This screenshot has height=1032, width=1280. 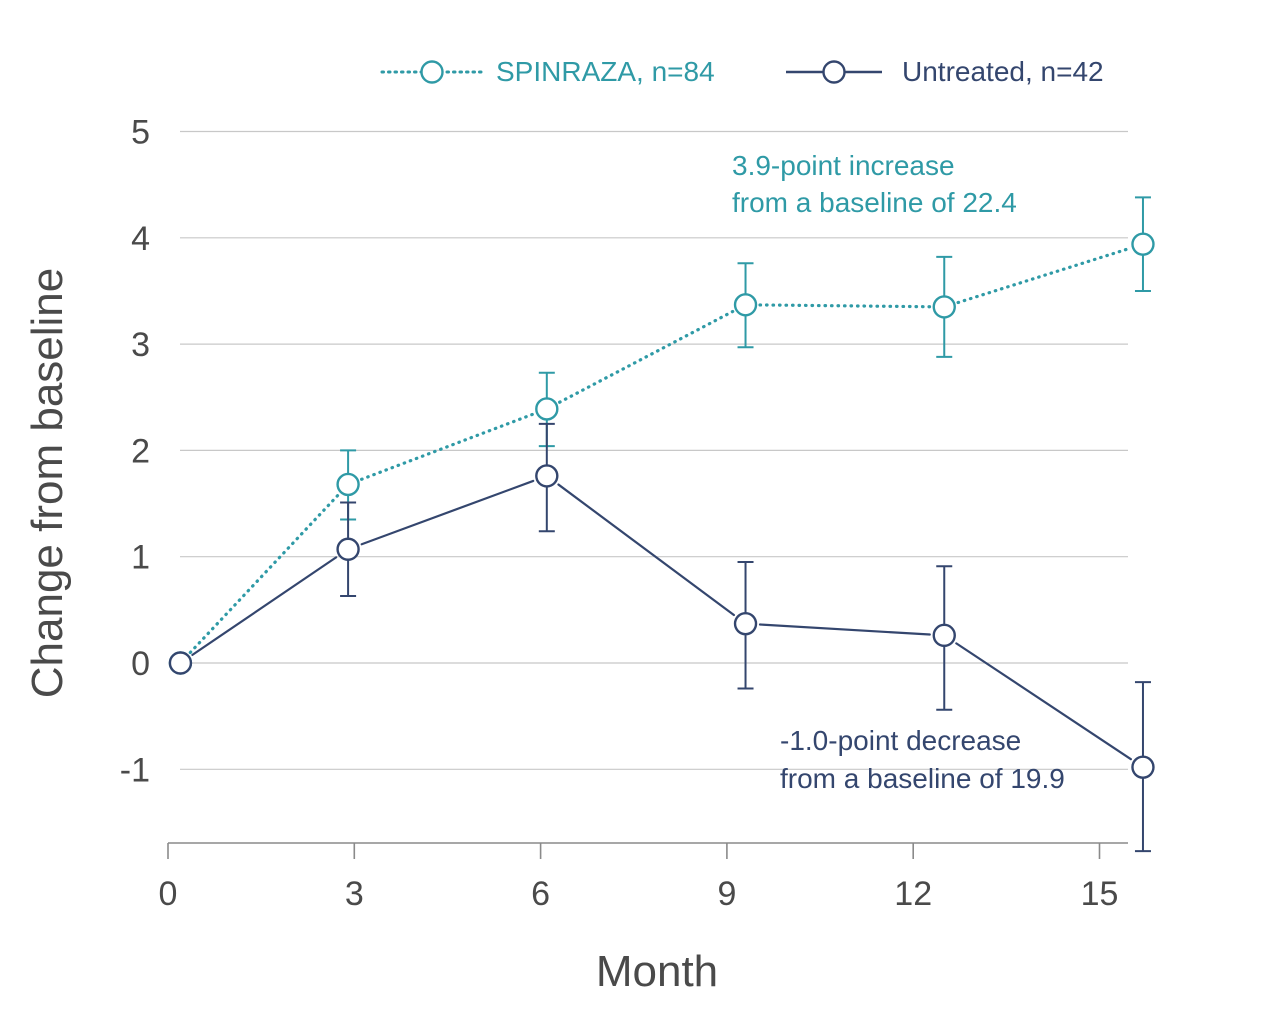 What do you see at coordinates (1003, 71) in the screenshot?
I see `legend-label-untreated: Untreated, n=42` at bounding box center [1003, 71].